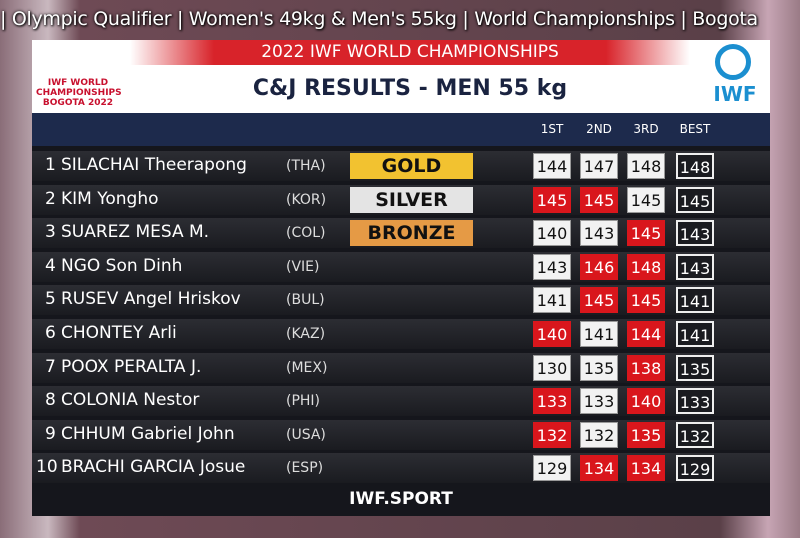 Image resolution: width=800 pixels, height=538 pixels. Describe the element at coordinates (306, 199) in the screenshot. I see `country: (KOR)` at that location.